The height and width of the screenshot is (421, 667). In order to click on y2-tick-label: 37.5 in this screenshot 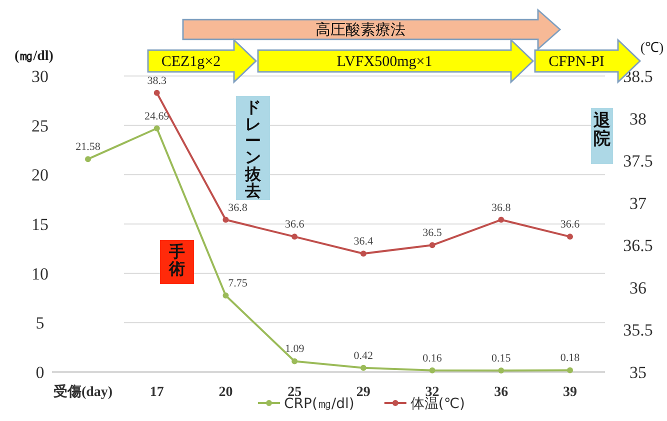, I will do `click(638, 161)`.